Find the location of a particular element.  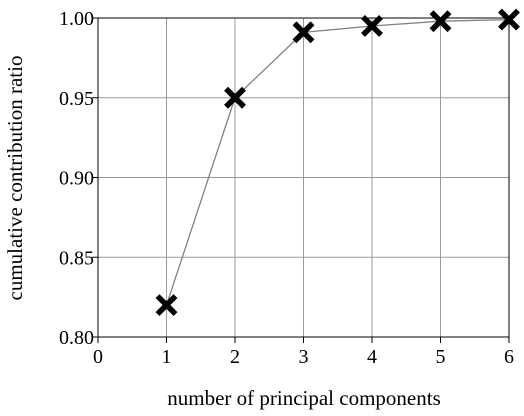

x-tick-label: 5 is located at coordinates (441, 357).